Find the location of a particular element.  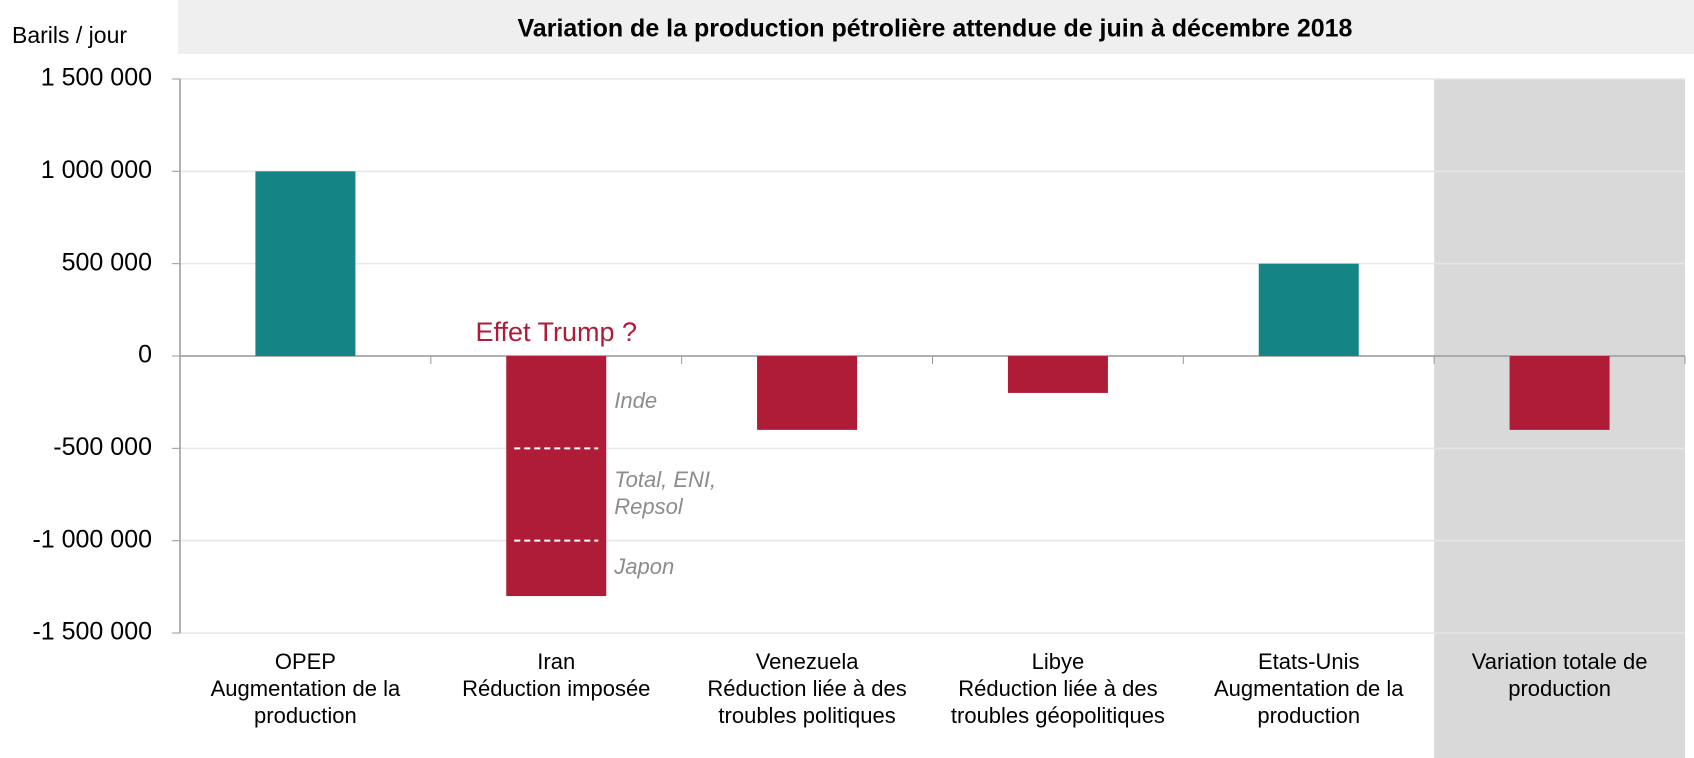

y-tick-label: 0 is located at coordinates (145, 355).